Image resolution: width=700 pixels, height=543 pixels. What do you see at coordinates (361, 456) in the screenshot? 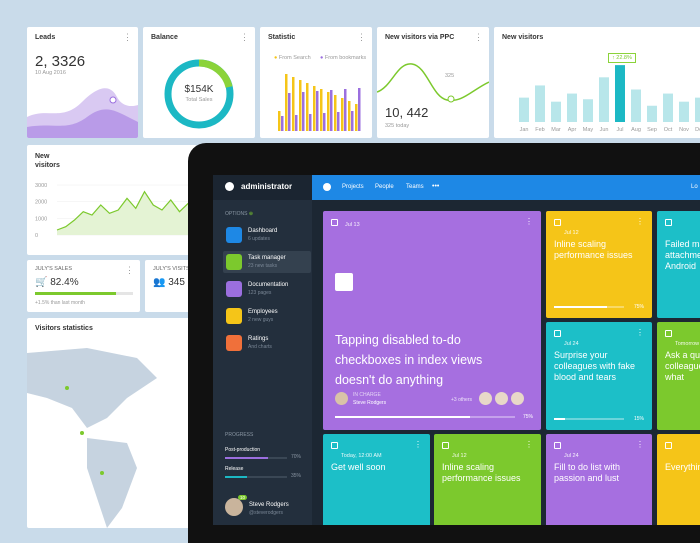
I see `card-date: Today, 12:00 AM` at bounding box center [361, 456].